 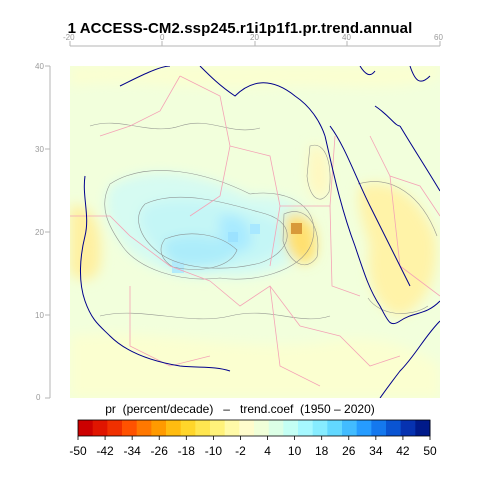 What do you see at coordinates (69, 37) in the screenshot?
I see `lon-tick-label: -20` at bounding box center [69, 37].